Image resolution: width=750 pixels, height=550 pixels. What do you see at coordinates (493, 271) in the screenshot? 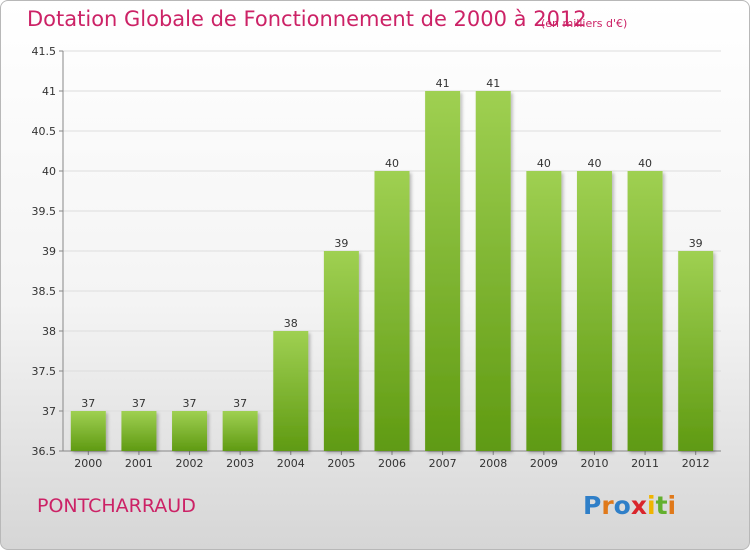
I see `bar-2008` at bounding box center [493, 271].